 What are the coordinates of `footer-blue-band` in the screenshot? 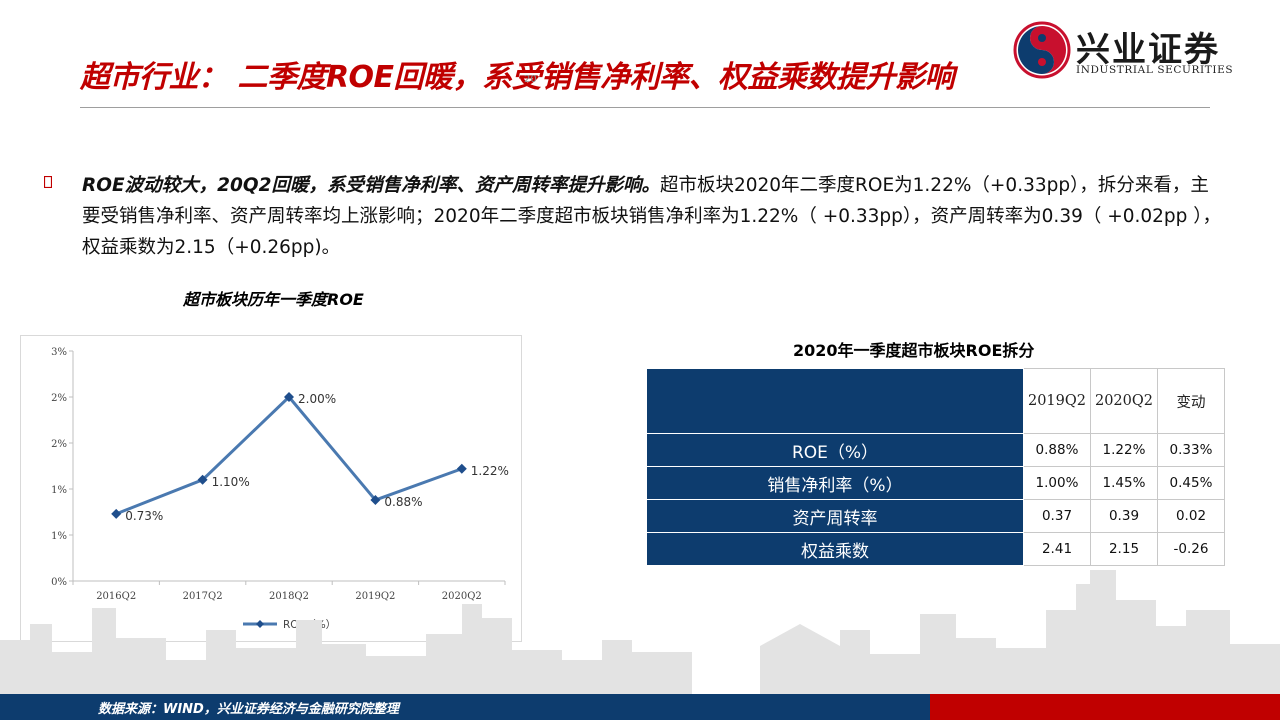 It's located at (465, 707).